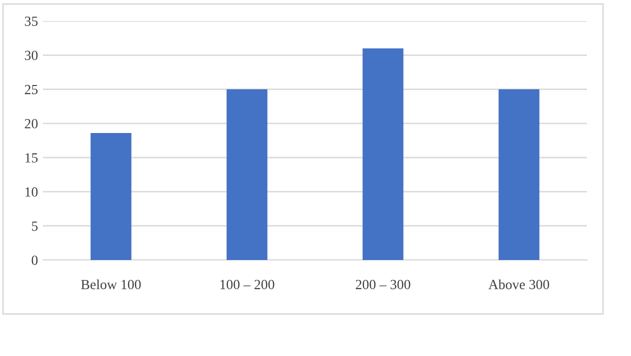 The image size is (631, 356). Describe the element at coordinates (111, 284) in the screenshot. I see `x-tick-label: Below 100` at that location.